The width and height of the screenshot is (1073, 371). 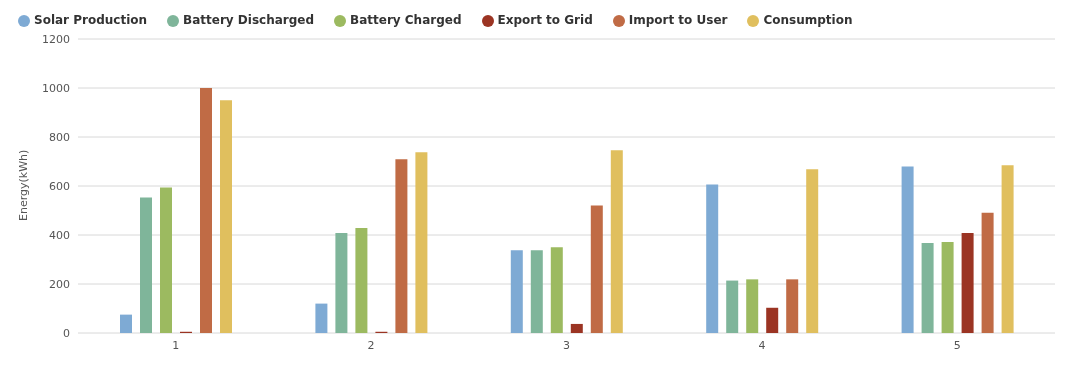 I want to click on y-tick-label: 800, so click(x=59, y=137).